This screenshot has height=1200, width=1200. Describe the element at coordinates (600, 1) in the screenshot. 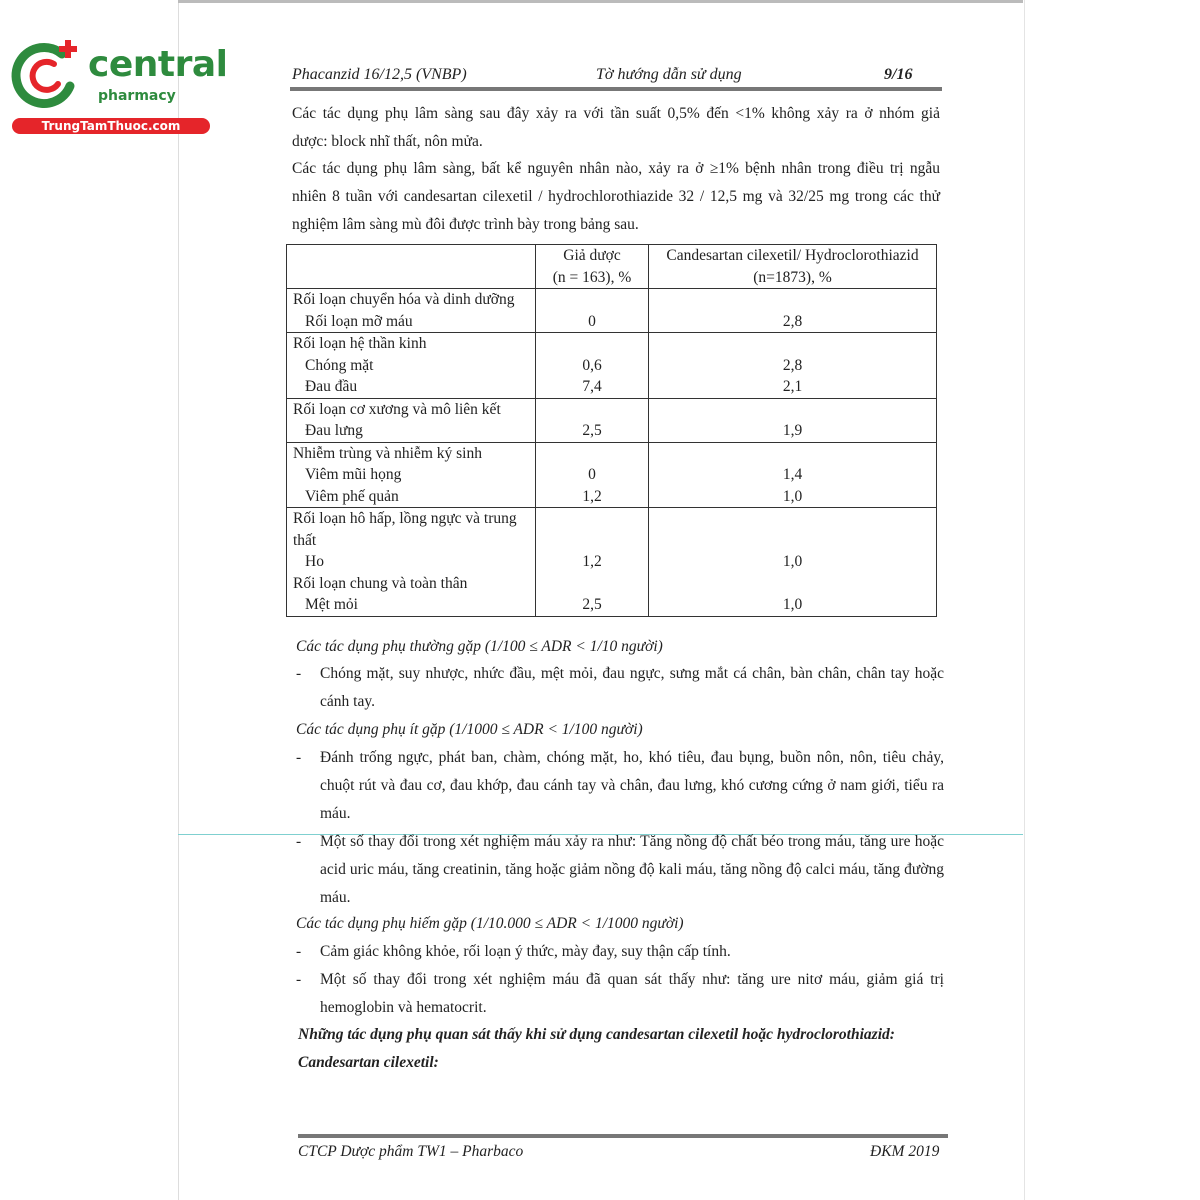

I see `scan-edge` at that location.